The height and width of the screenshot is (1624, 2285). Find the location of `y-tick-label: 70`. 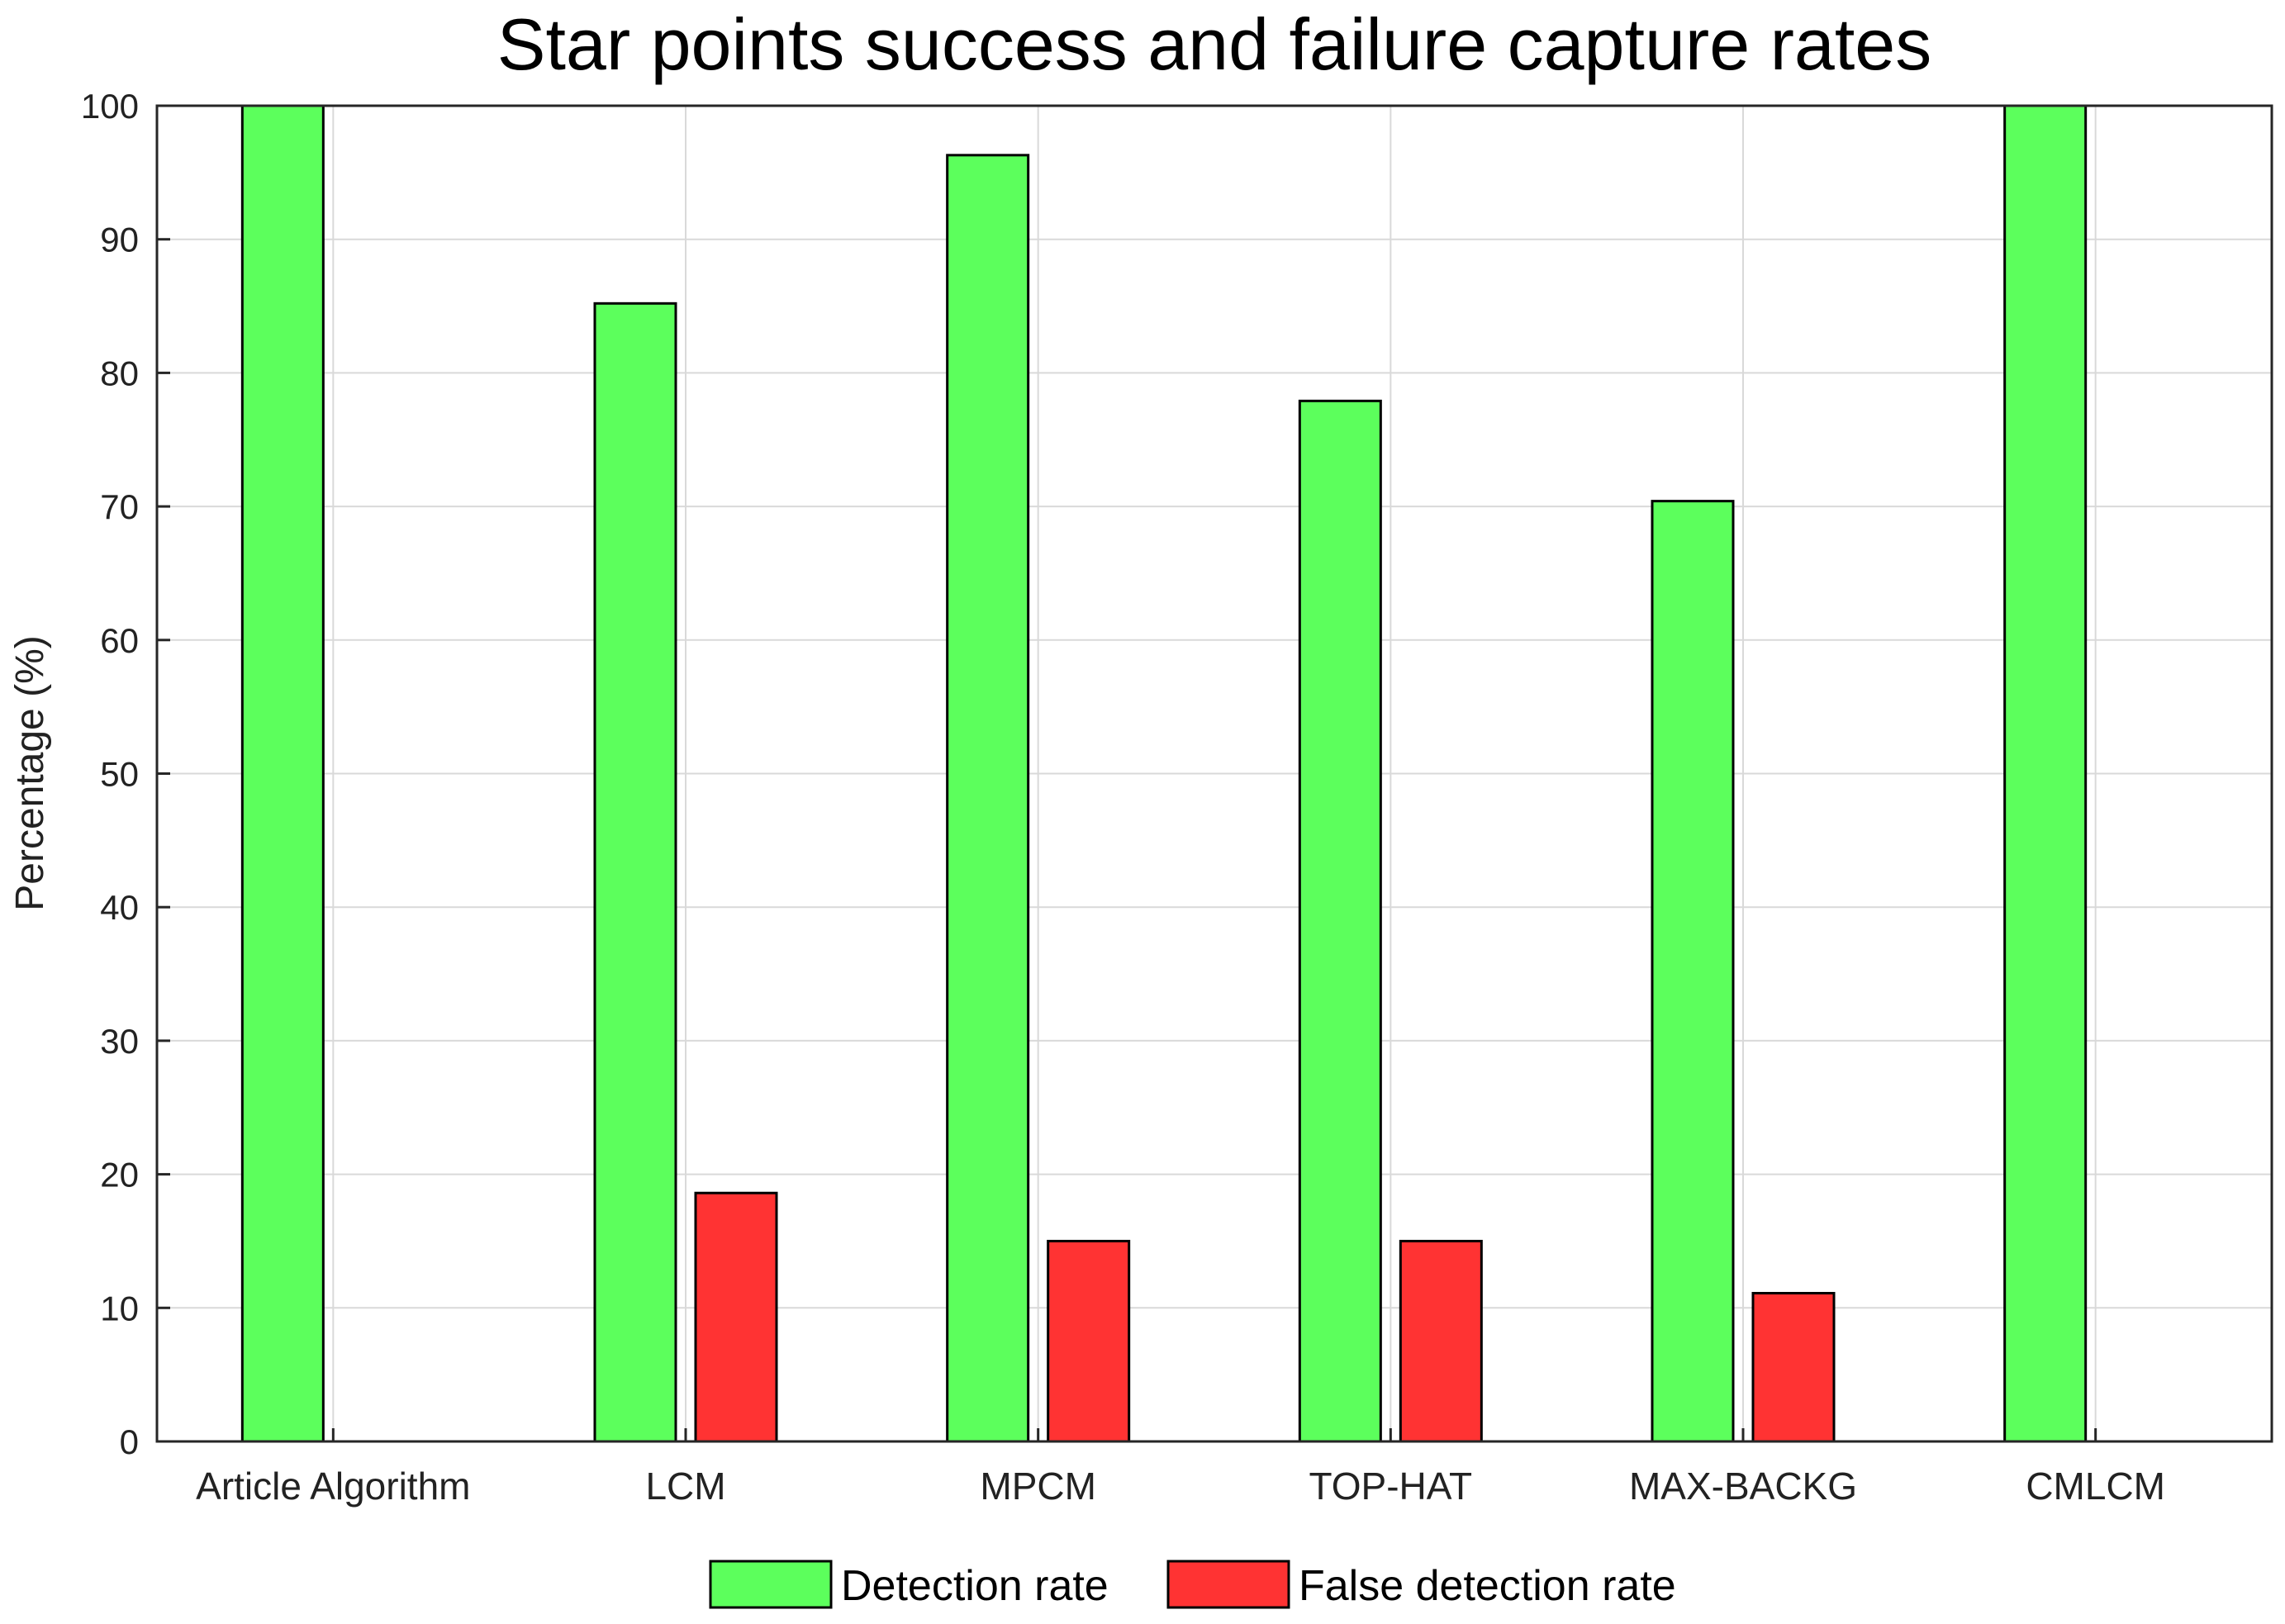

y-tick-label: 70 is located at coordinates (119, 507).